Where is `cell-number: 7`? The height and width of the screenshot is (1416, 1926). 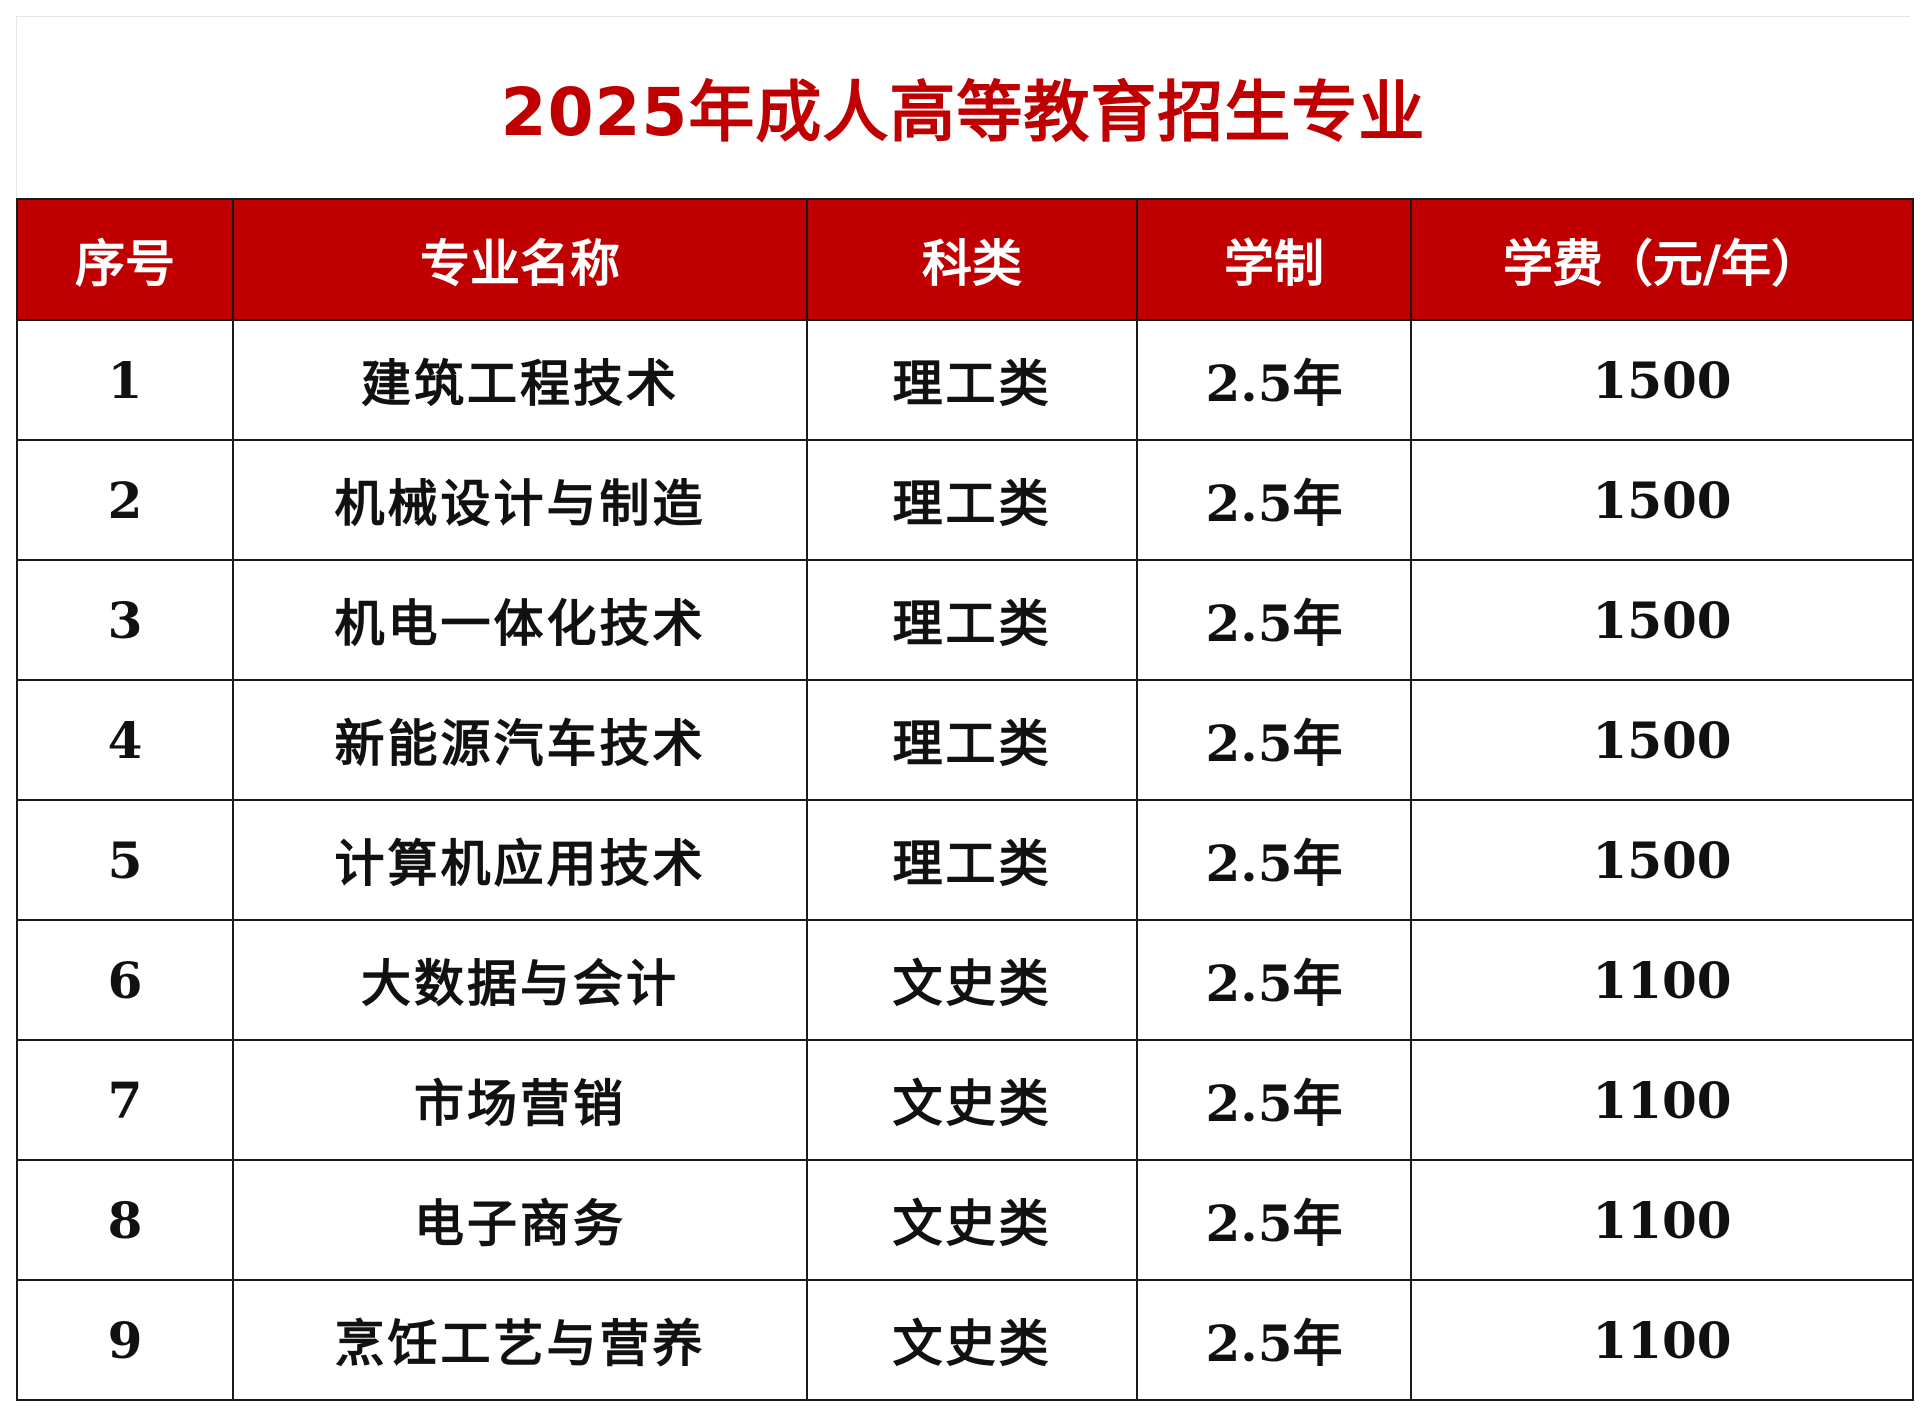 cell-number: 7 is located at coordinates (125, 1100).